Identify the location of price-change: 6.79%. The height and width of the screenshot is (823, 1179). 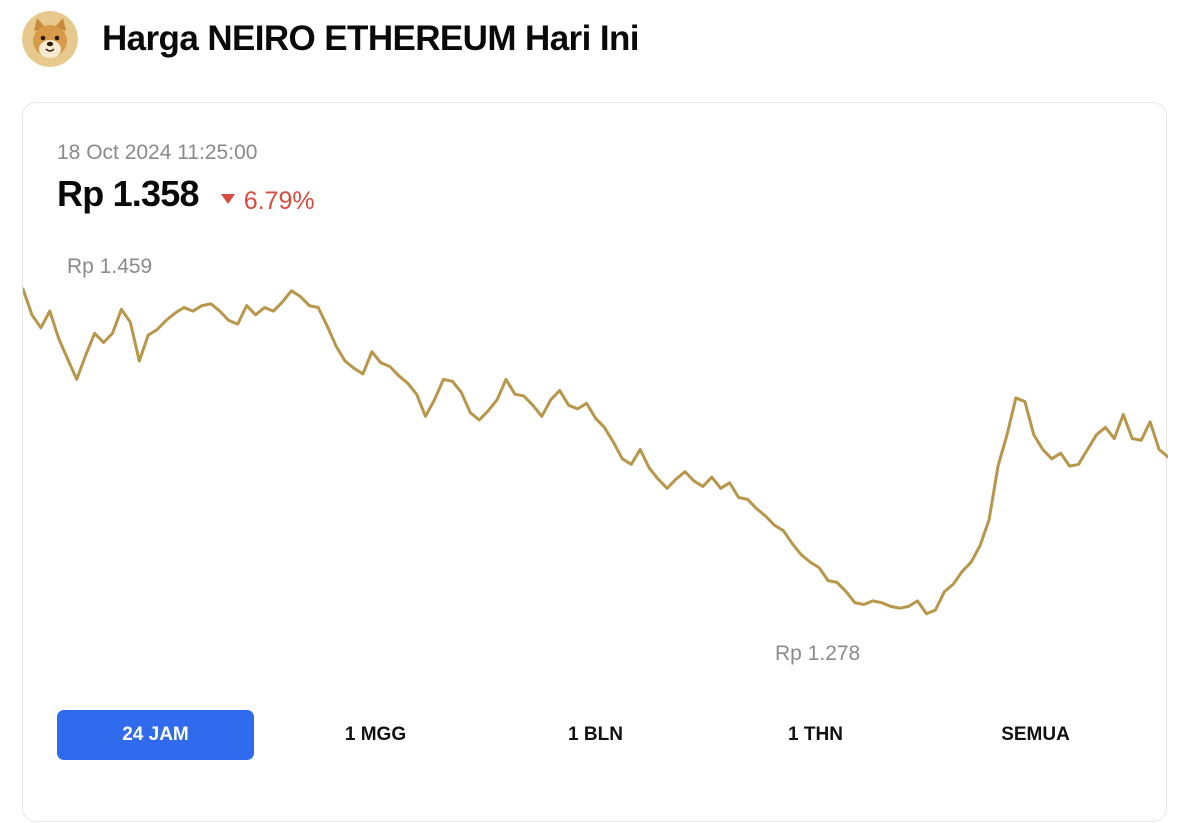
(267, 201).